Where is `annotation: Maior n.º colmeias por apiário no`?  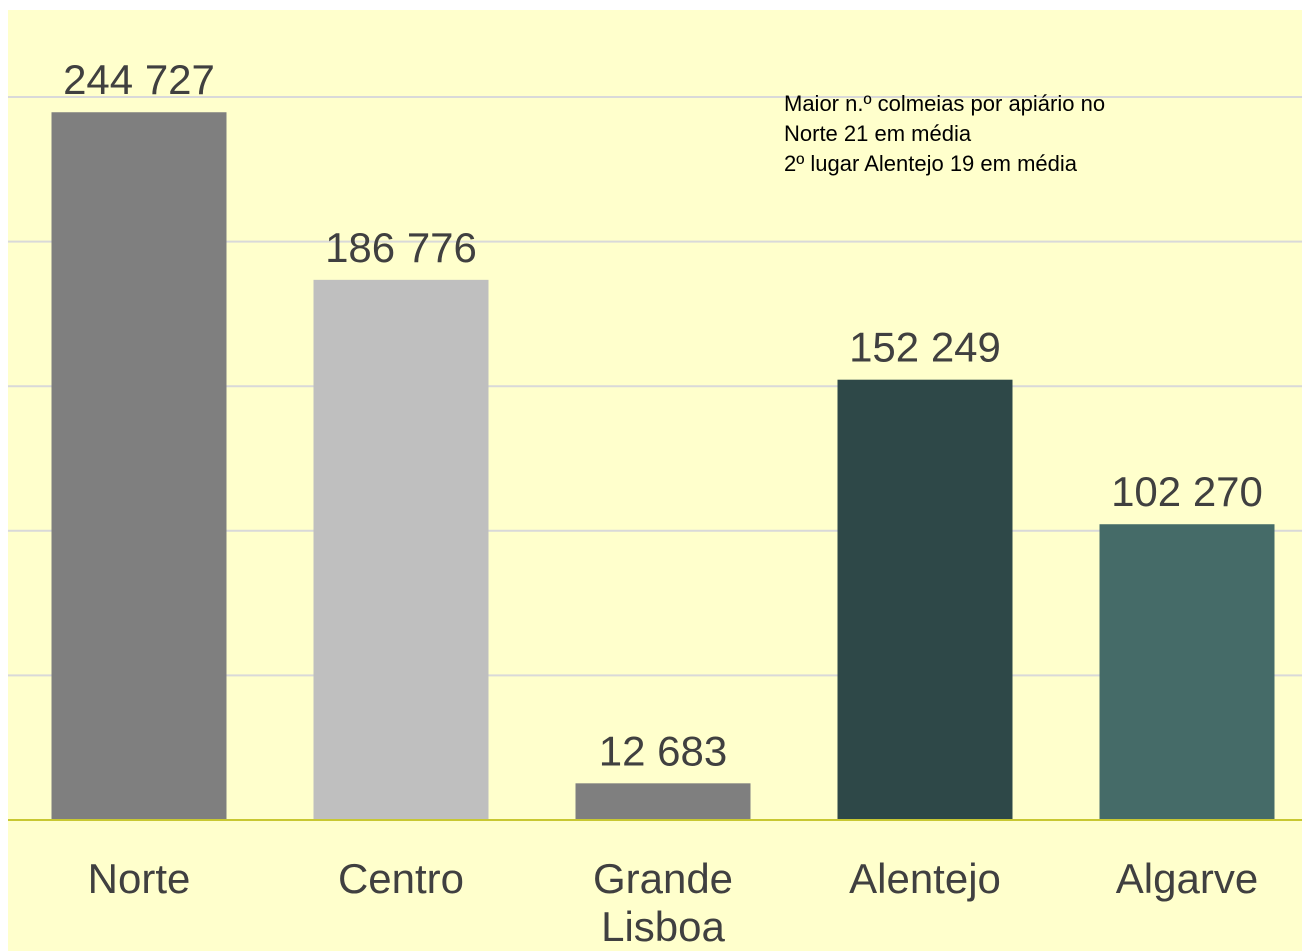
annotation: Maior n.º colmeias por apiário no is located at coordinates (944, 103).